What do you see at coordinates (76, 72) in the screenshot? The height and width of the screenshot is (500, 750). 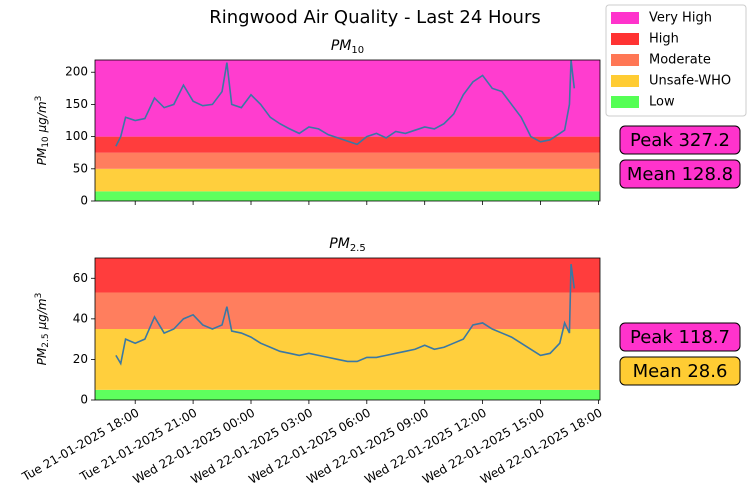 I see `y-tick-label: 200` at bounding box center [76, 72].